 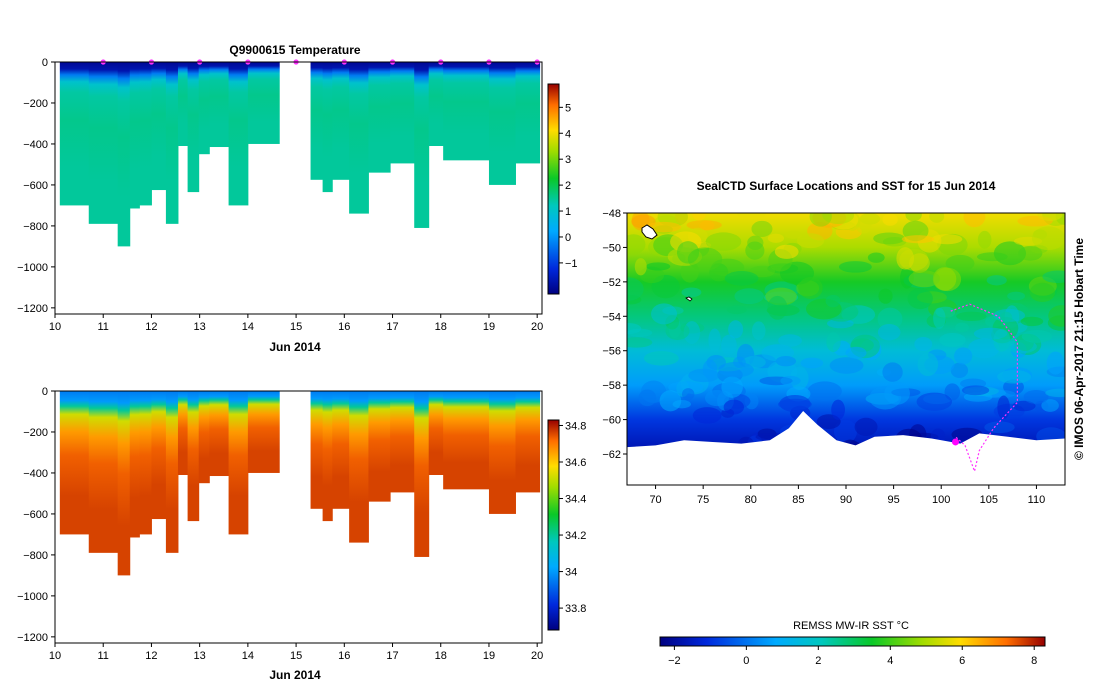 What do you see at coordinates (572, 517) in the screenshot?
I see `salinity-colorbar-ticks: 33.8 34 34.2 34.4 34.6 34.8` at bounding box center [572, 517].